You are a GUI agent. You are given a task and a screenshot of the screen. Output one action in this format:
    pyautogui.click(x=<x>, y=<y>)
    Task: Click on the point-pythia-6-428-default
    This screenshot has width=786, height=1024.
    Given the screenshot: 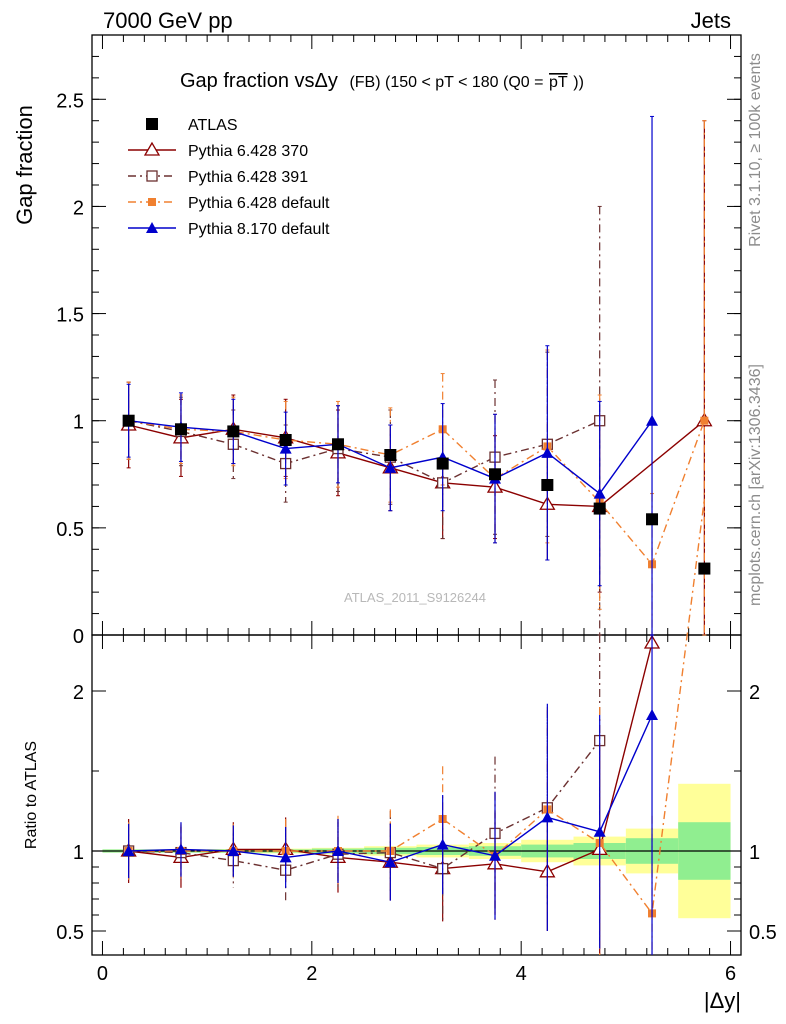 What is the action you would take?
    pyautogui.click(x=704, y=420)
    